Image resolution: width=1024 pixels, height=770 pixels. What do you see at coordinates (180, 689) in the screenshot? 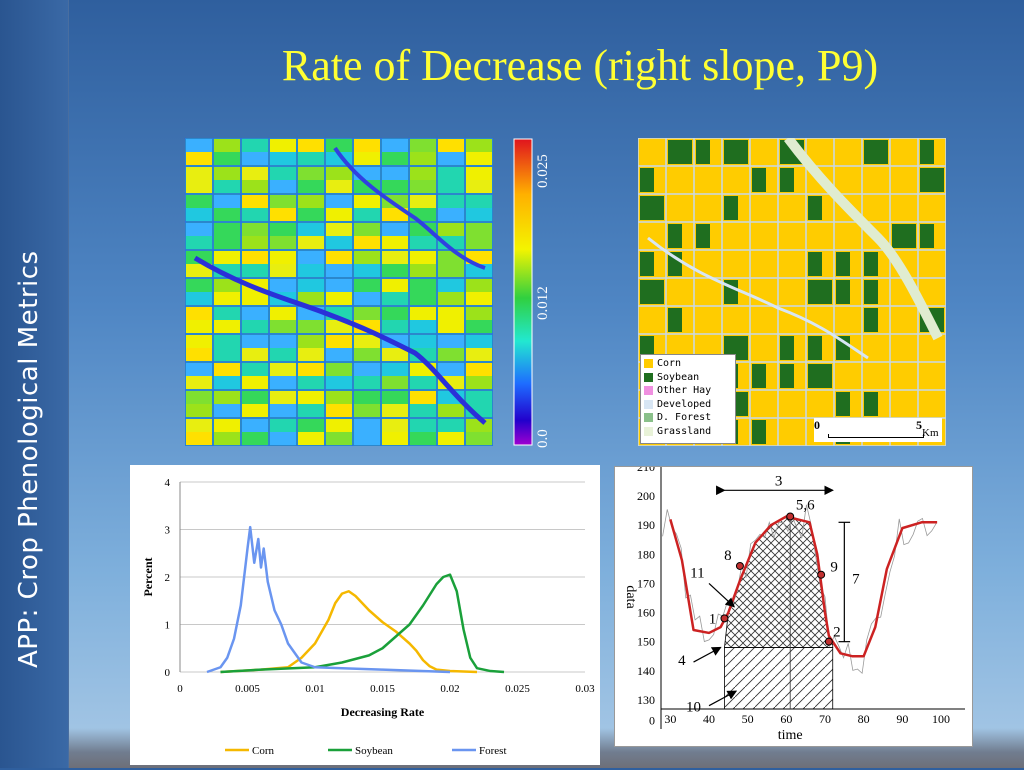
I see `chart-xtick-label: 0` at bounding box center [180, 689].